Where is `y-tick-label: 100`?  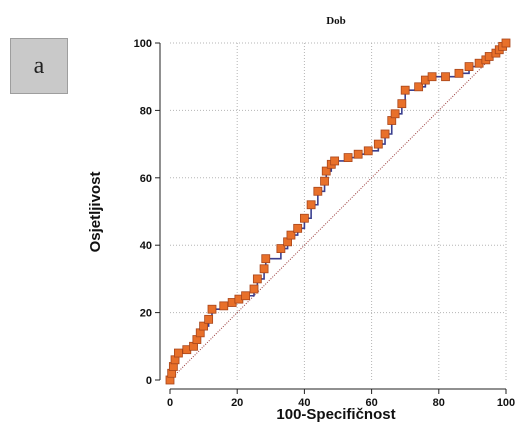
y-tick-label: 100 is located at coordinates (143, 44).